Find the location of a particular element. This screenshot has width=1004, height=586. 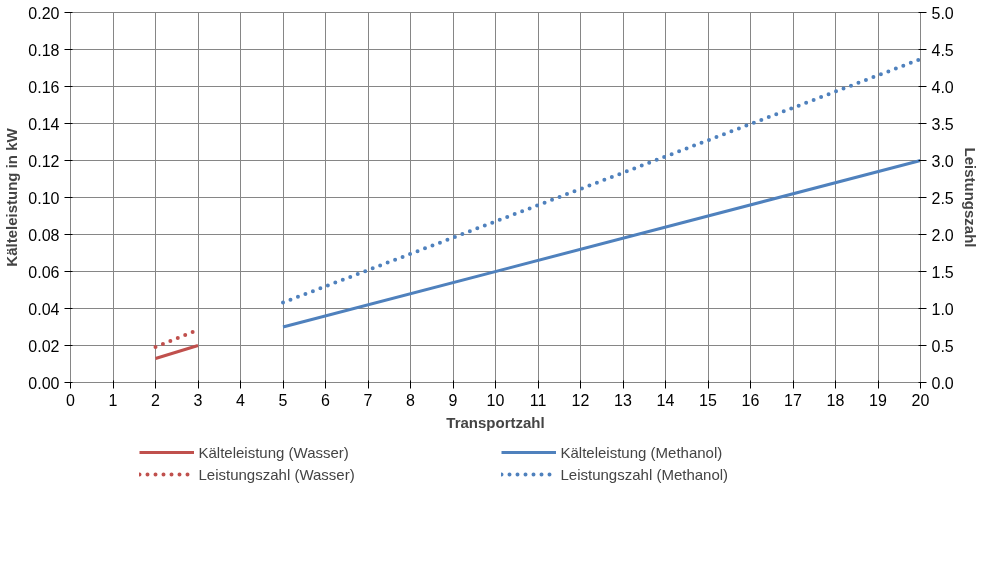

x-tick-label: 10 is located at coordinates (495, 400).